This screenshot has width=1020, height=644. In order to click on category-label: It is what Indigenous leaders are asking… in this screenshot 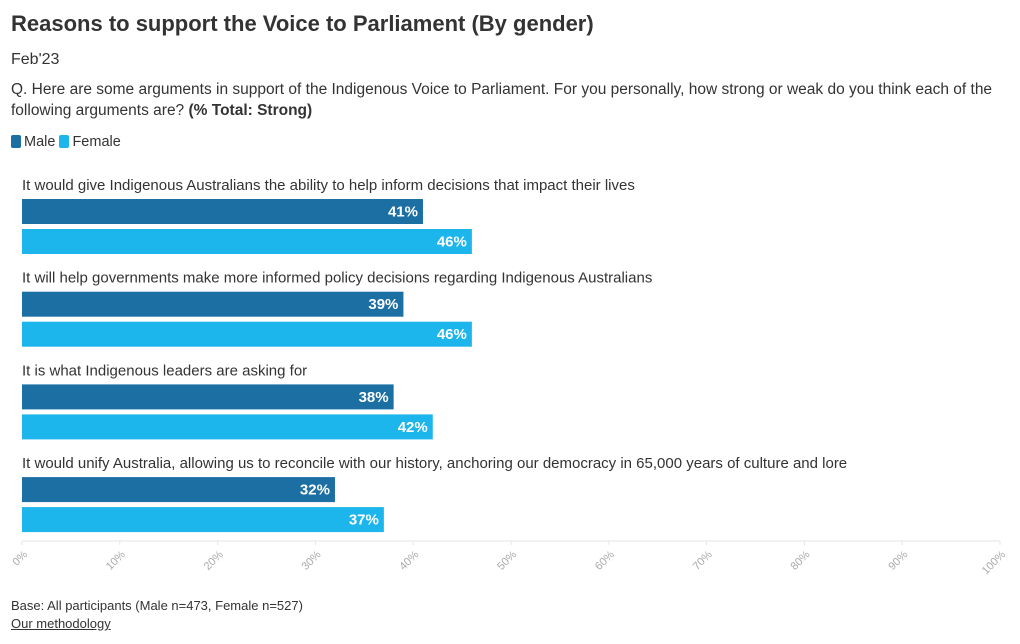, I will do `click(164, 370)`.